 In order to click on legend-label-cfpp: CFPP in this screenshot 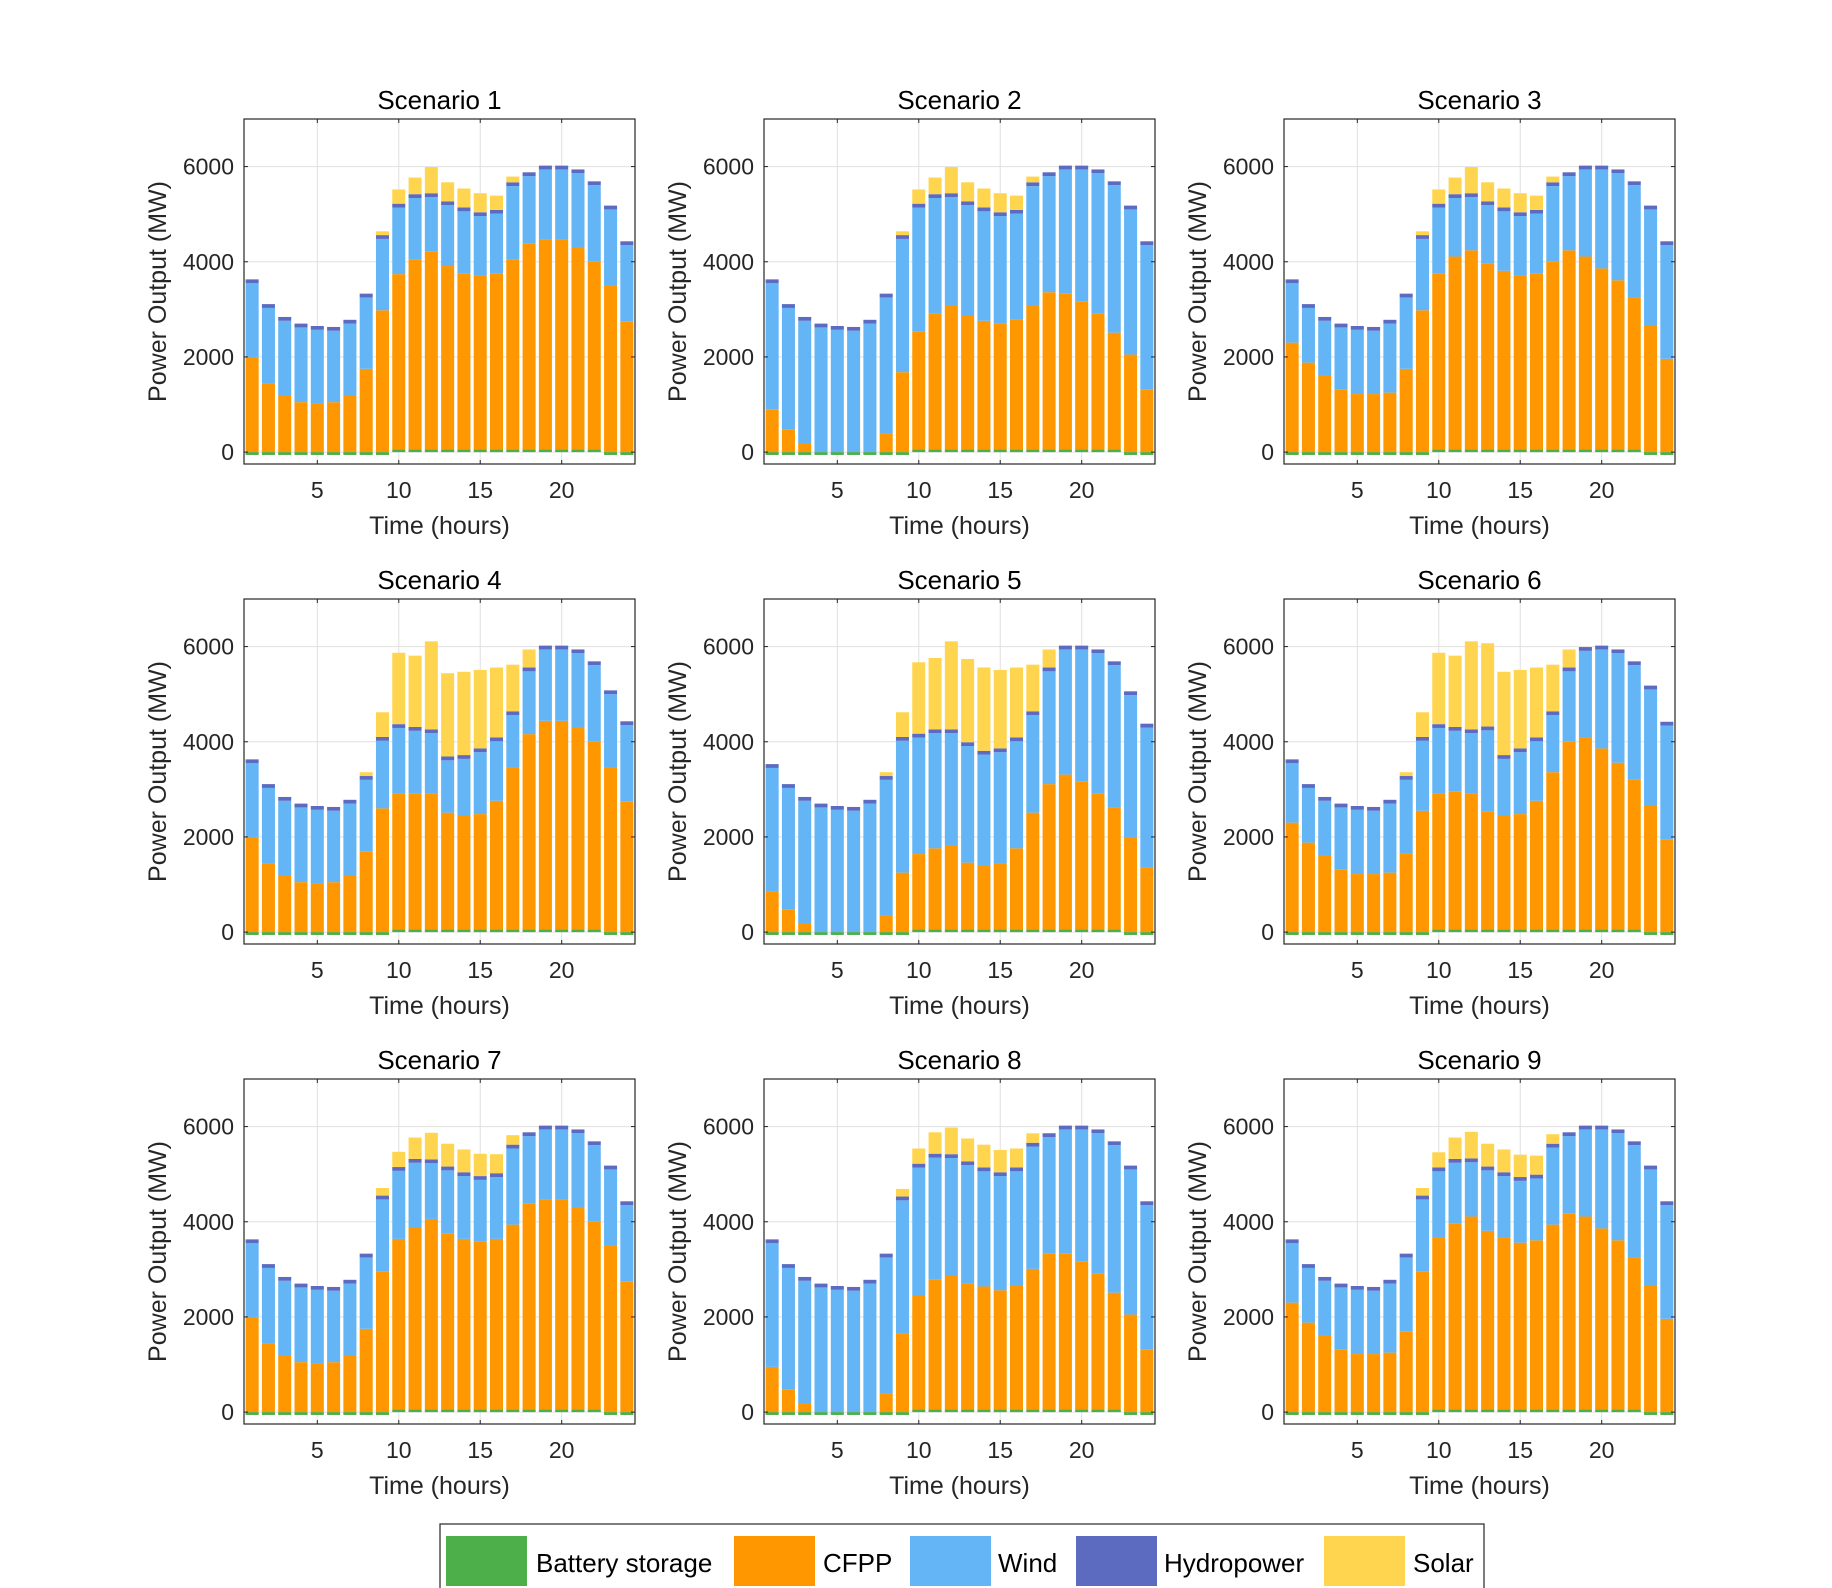, I will do `click(857, 1563)`.